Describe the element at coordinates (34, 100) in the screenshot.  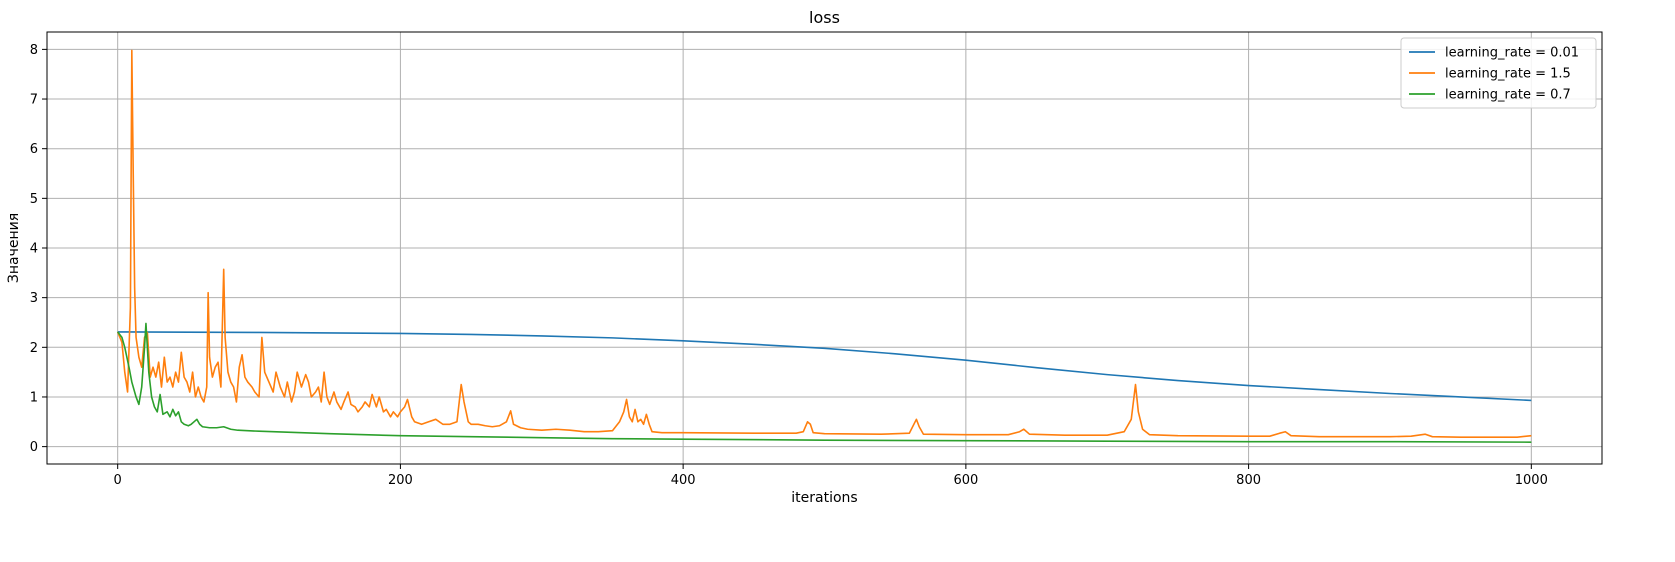
I see `y-tick-label-7: 7` at that location.